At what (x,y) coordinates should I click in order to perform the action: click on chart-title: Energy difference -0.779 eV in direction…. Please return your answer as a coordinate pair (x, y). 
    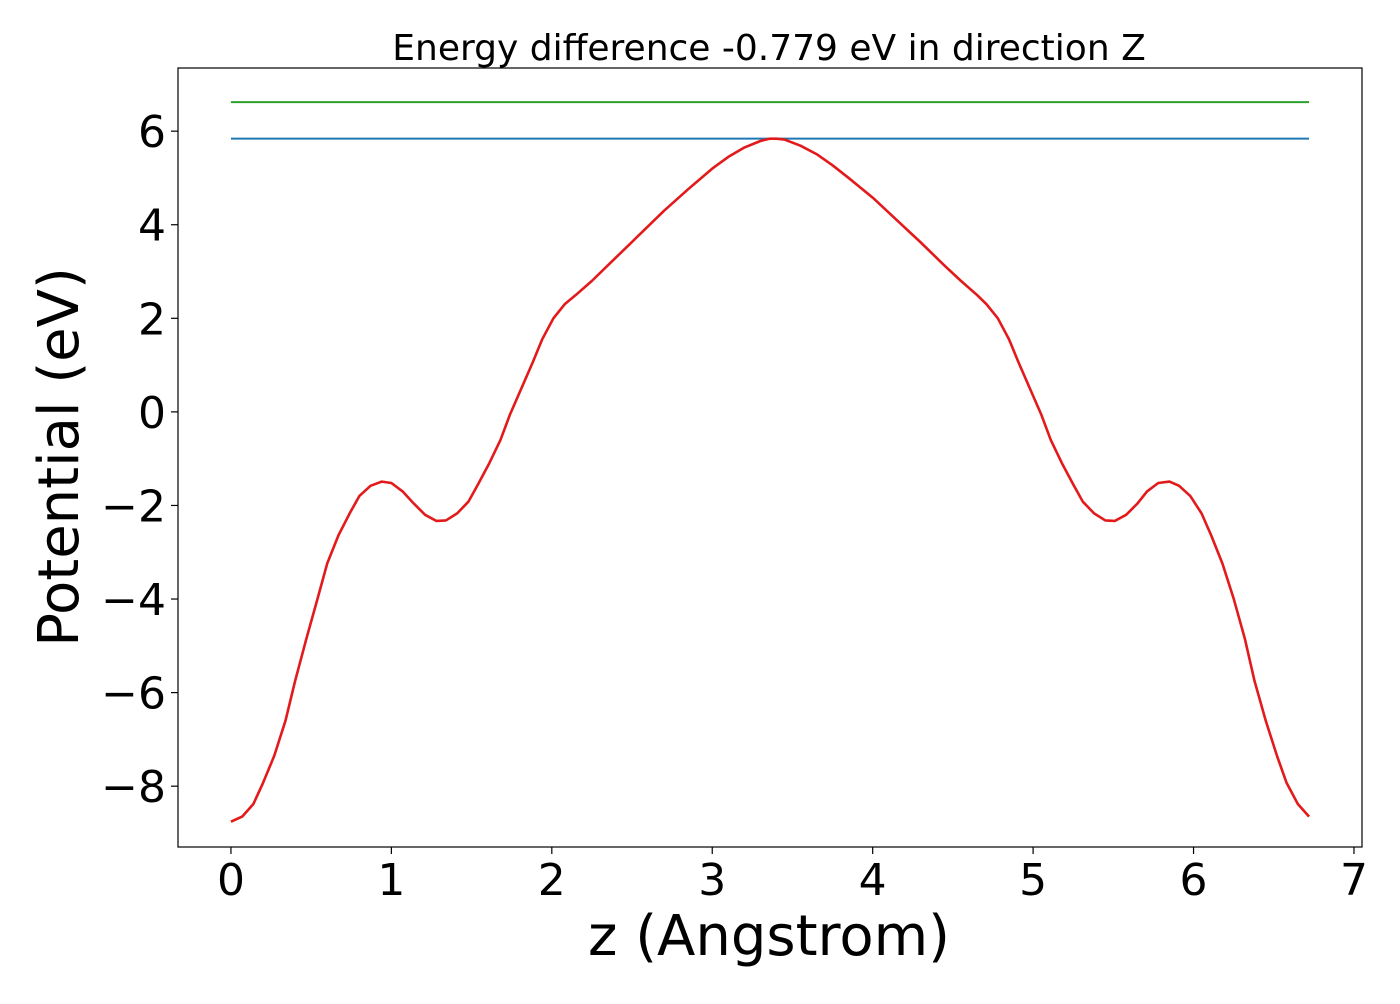
    Looking at the image, I should click on (769, 48).